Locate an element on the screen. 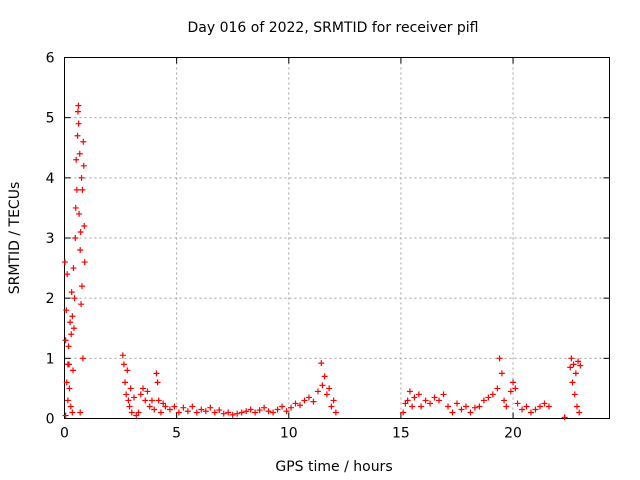 The height and width of the screenshot is (480, 640). x-tick-label: 20 is located at coordinates (513, 434).